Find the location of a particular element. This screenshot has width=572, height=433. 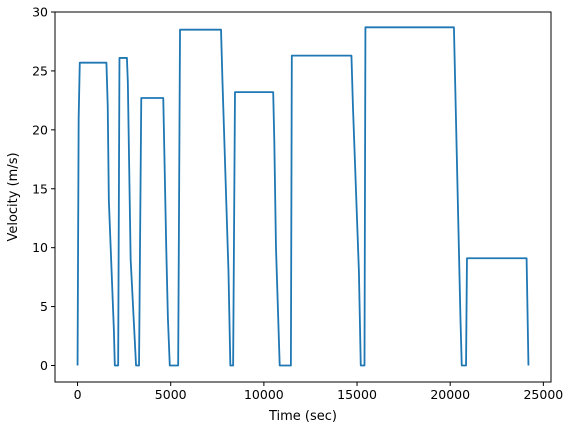

y-tick-label: 30 is located at coordinates (40, 12).